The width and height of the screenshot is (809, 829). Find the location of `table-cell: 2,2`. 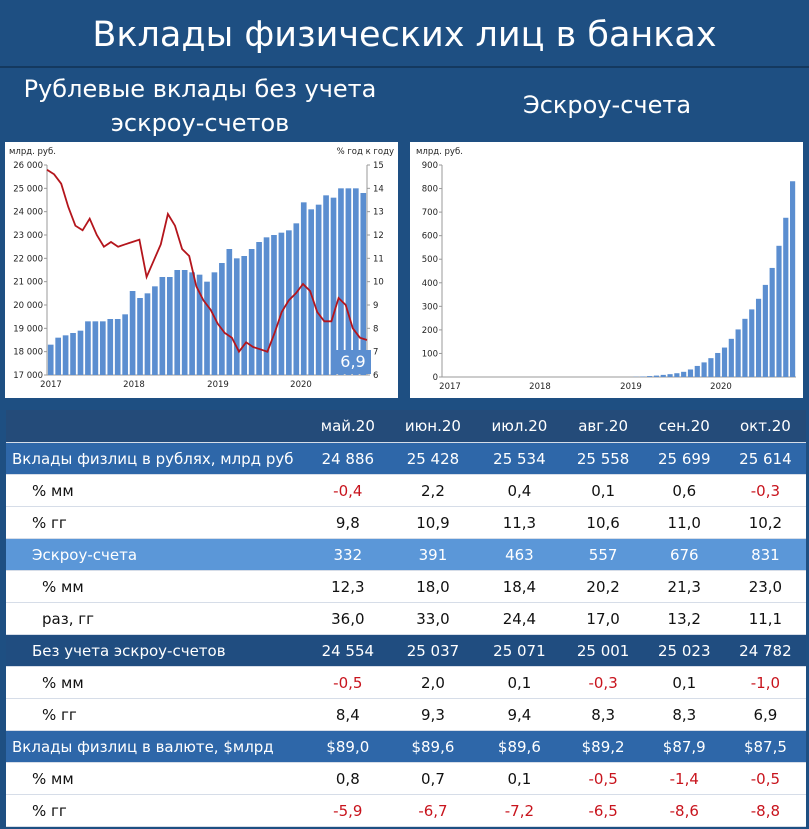

table-cell: 2,2 is located at coordinates (433, 490).